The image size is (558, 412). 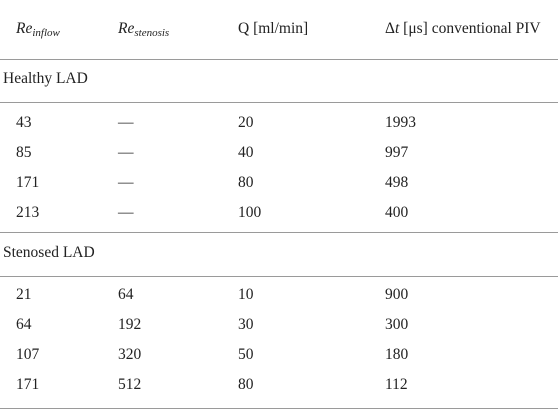 What do you see at coordinates (246, 324) in the screenshot?
I see `cell-flow-rate: 30` at bounding box center [246, 324].